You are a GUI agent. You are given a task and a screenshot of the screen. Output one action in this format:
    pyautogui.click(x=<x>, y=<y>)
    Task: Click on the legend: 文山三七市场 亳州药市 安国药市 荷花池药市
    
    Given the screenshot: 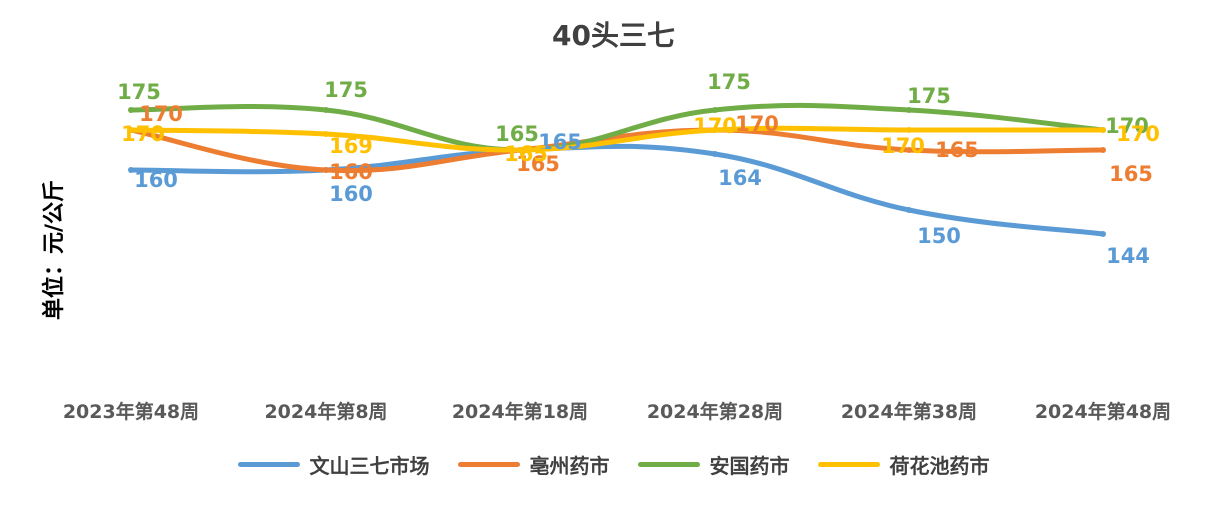 What is the action you would take?
    pyautogui.click(x=613, y=464)
    